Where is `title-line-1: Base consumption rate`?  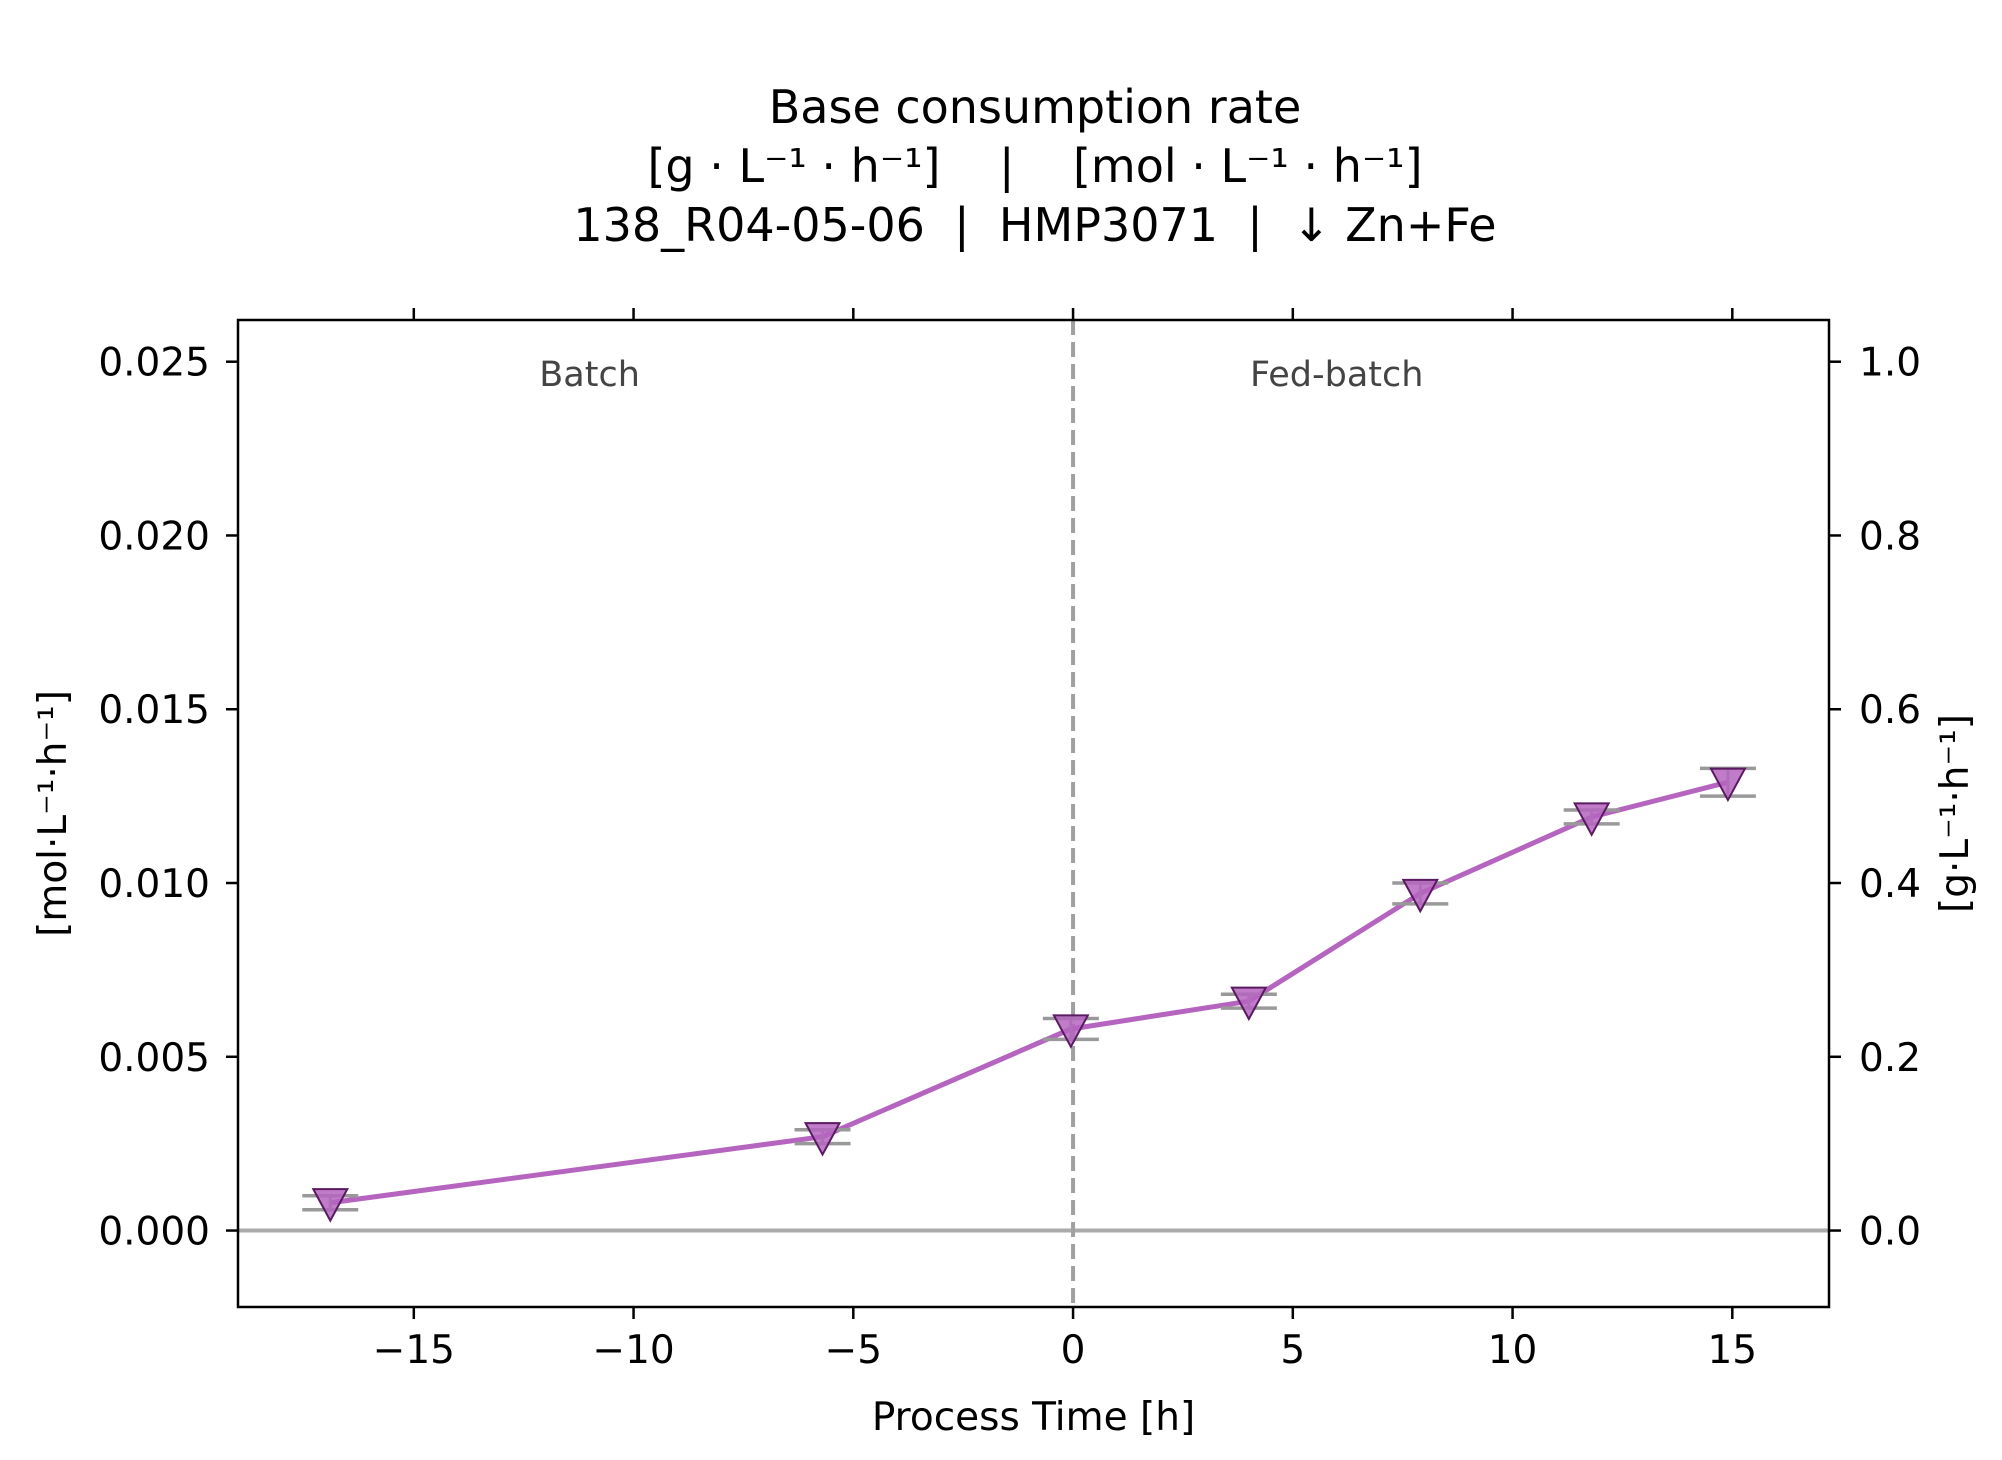 title-line-1: Base consumption rate is located at coordinates (1035, 107).